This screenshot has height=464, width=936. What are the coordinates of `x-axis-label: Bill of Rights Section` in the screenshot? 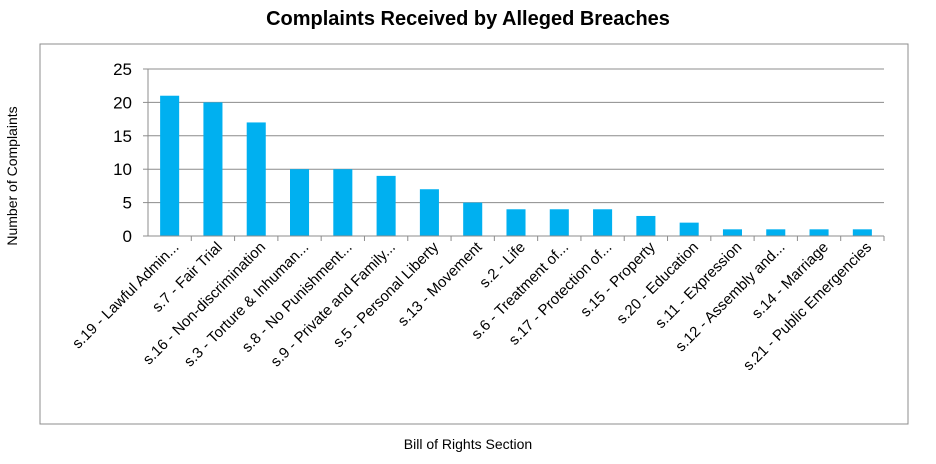 It's located at (468, 444).